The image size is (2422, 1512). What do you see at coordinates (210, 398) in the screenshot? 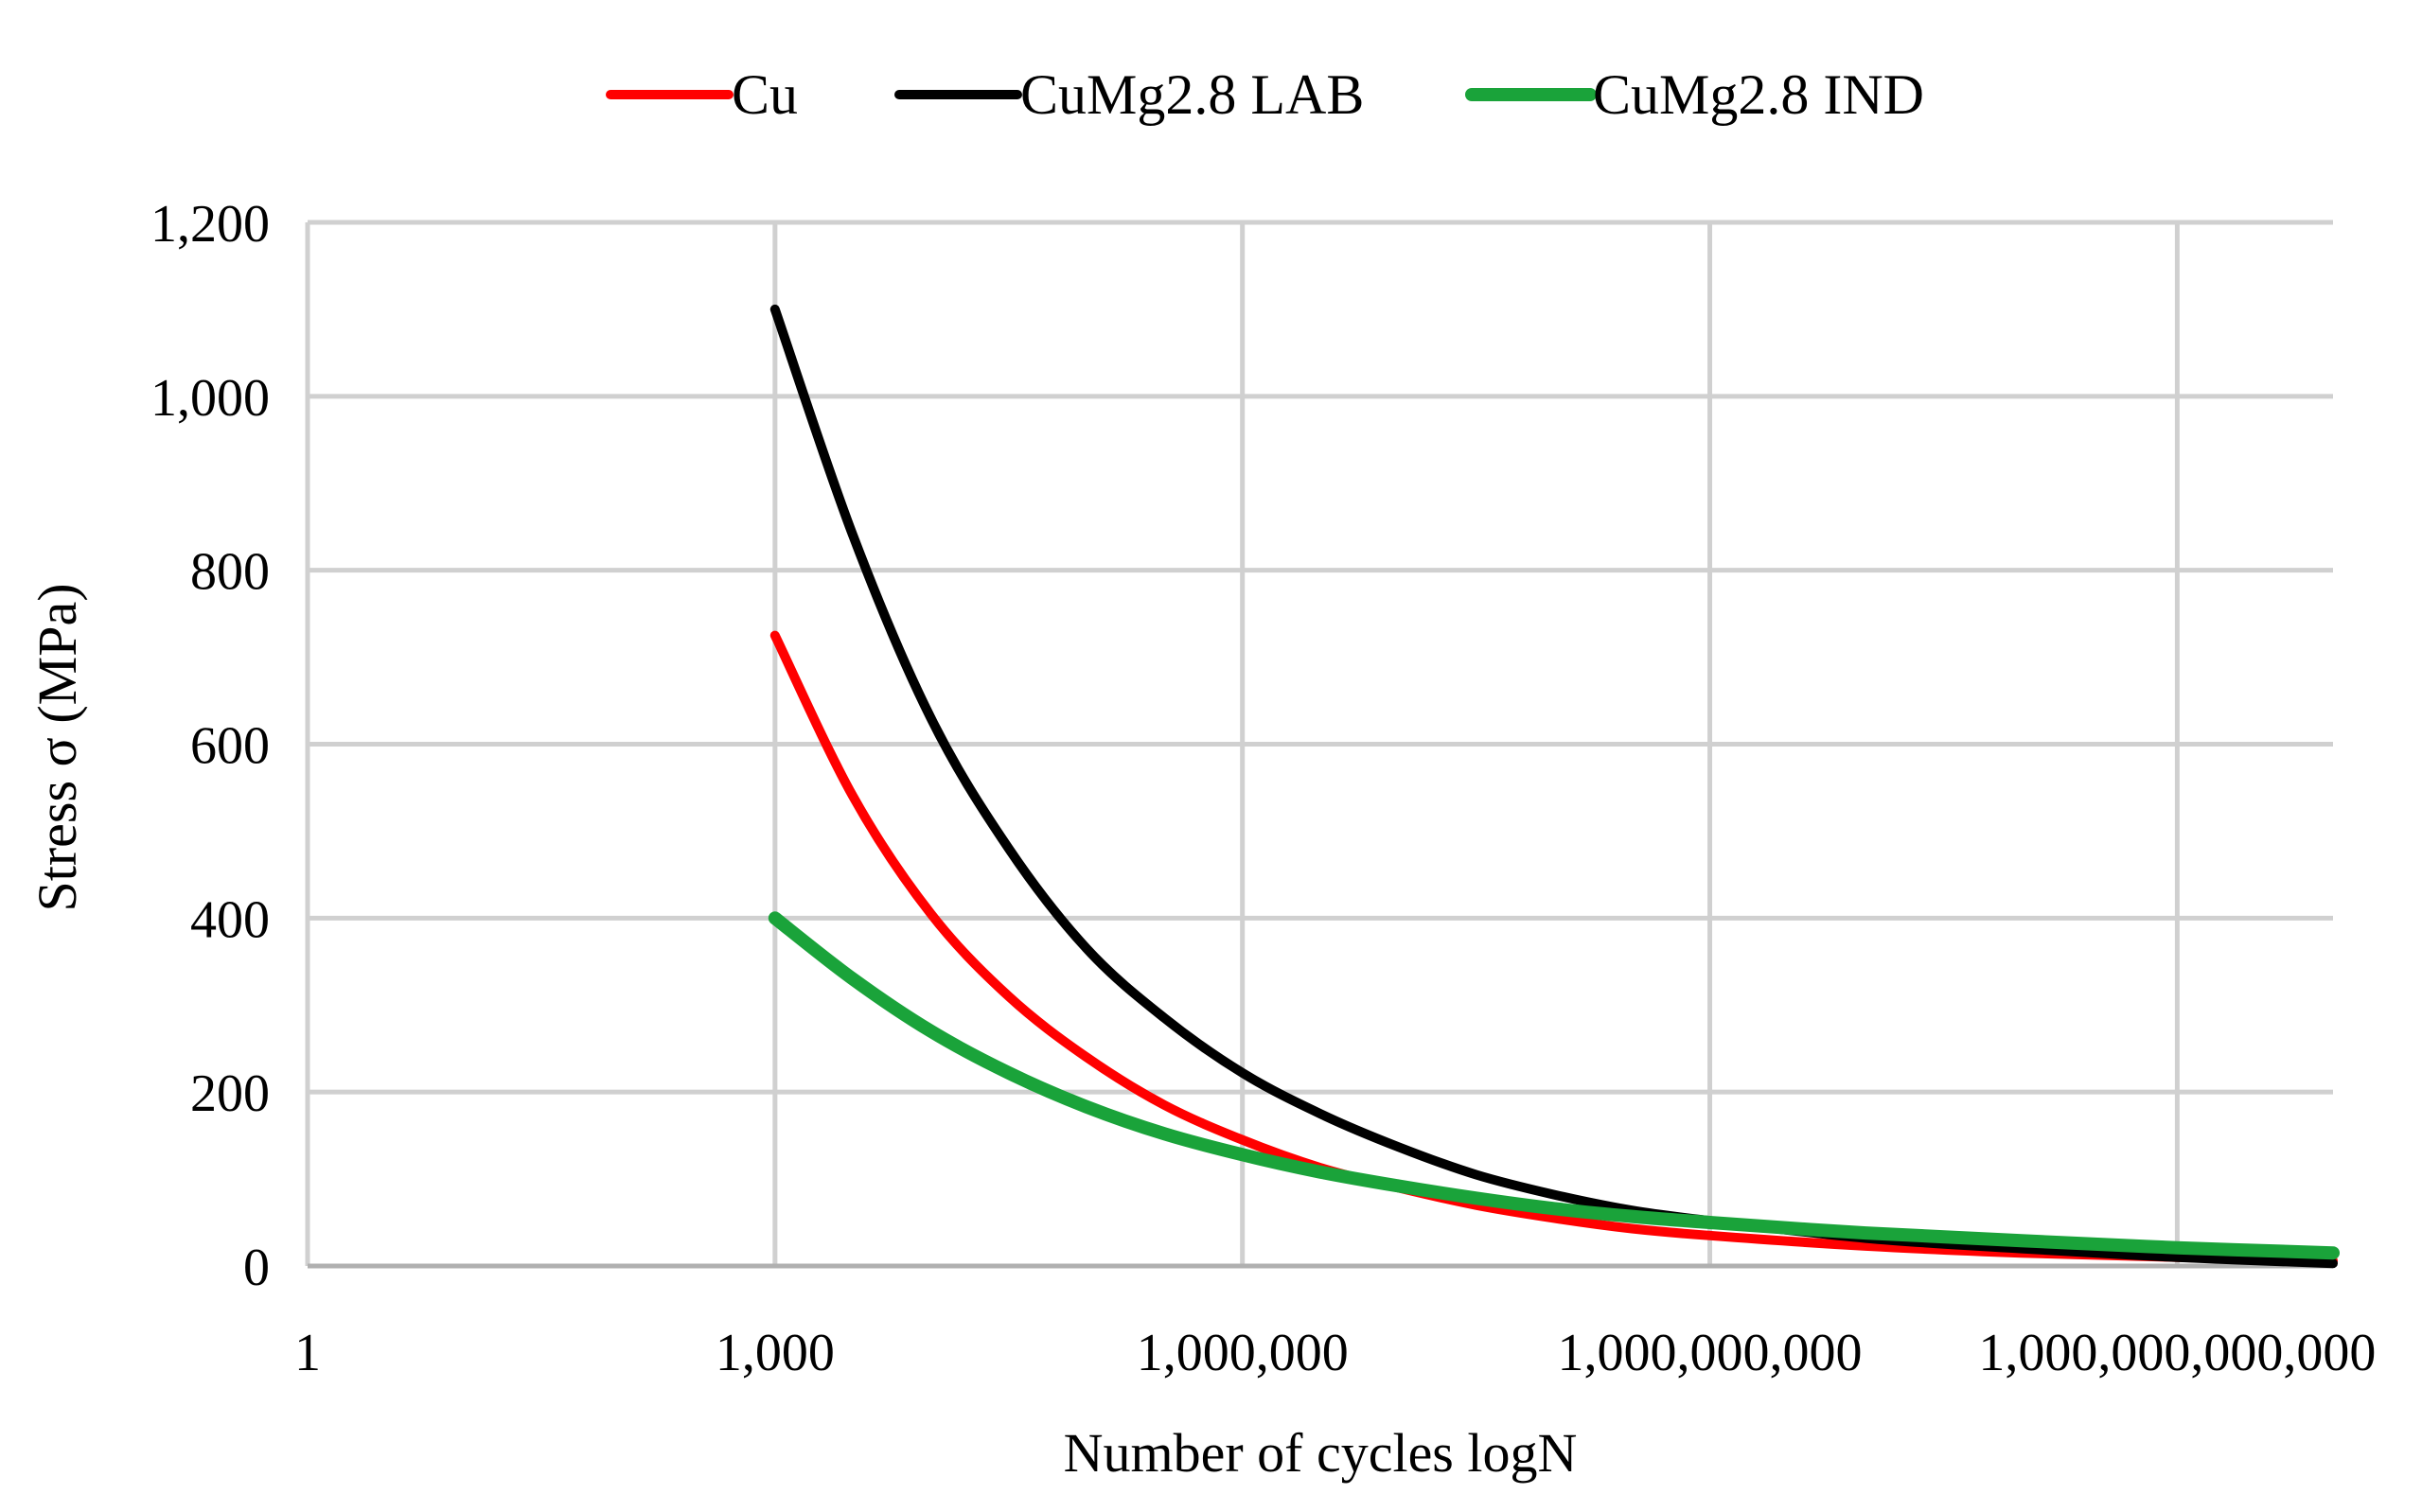
I see `y-tick-label: 1,000` at bounding box center [210, 398].